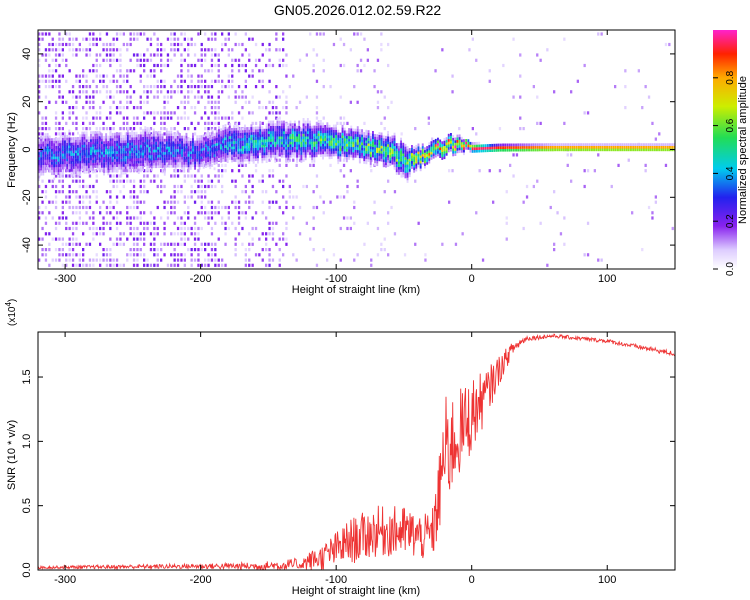 The width and height of the screenshot is (750, 600). What do you see at coordinates (724, 173) in the screenshot?
I see `colorbar-ticks: 0.00.20.40.60.8` at bounding box center [724, 173].